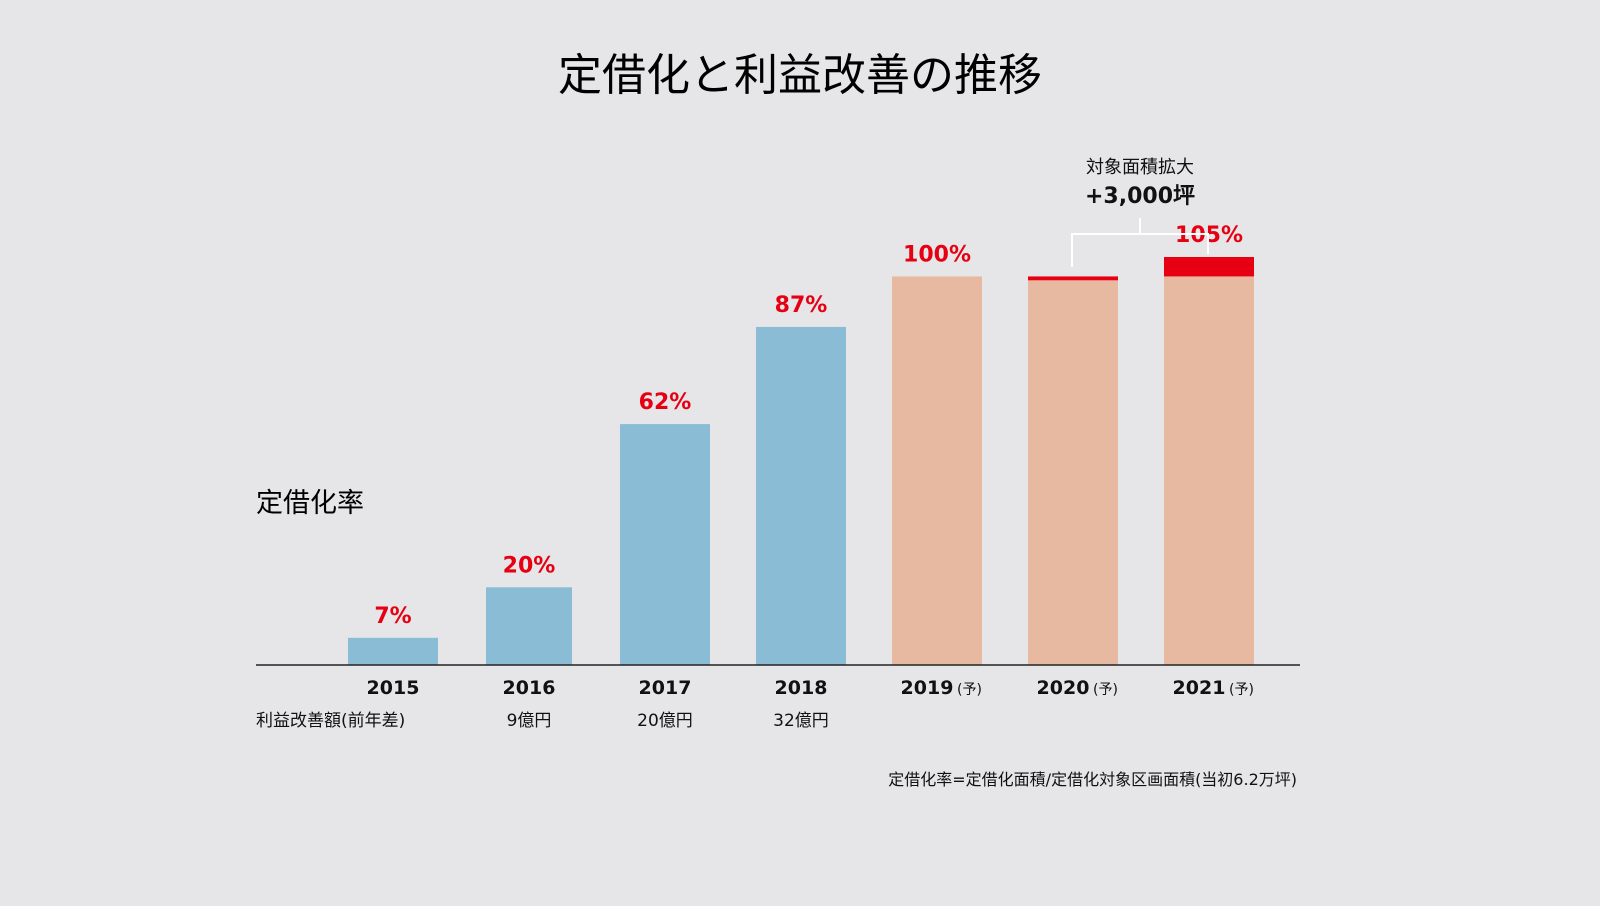  I want to click on profit-values-group: 9億円 20億円 32億円, so click(668, 721).